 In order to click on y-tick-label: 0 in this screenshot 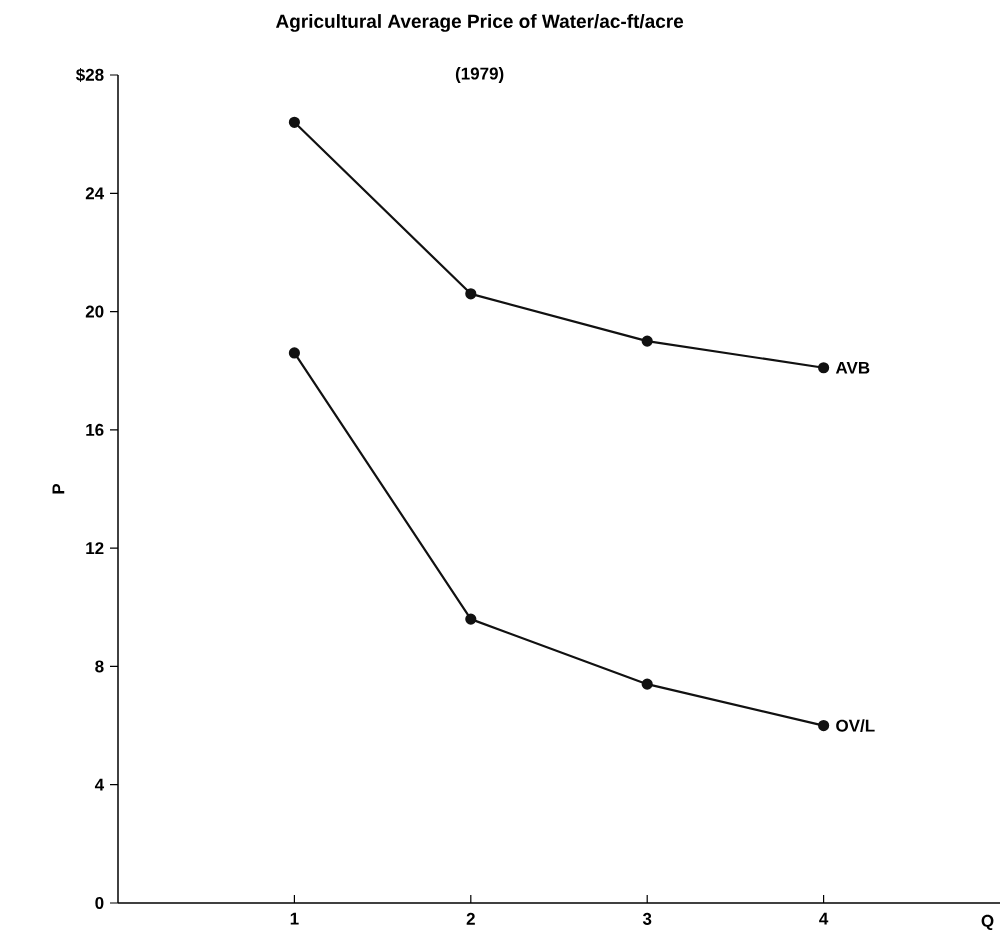, I will do `click(99, 903)`.